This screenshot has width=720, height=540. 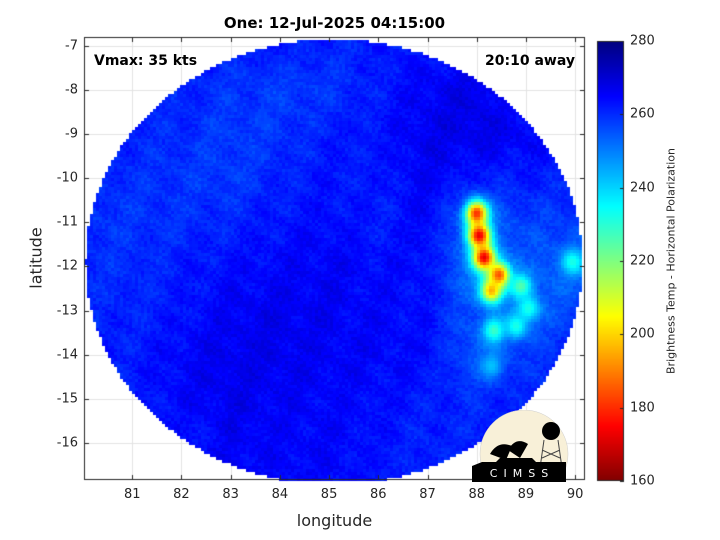 What do you see at coordinates (67, 399) in the screenshot?
I see `y-tick-label: -15` at bounding box center [67, 399].